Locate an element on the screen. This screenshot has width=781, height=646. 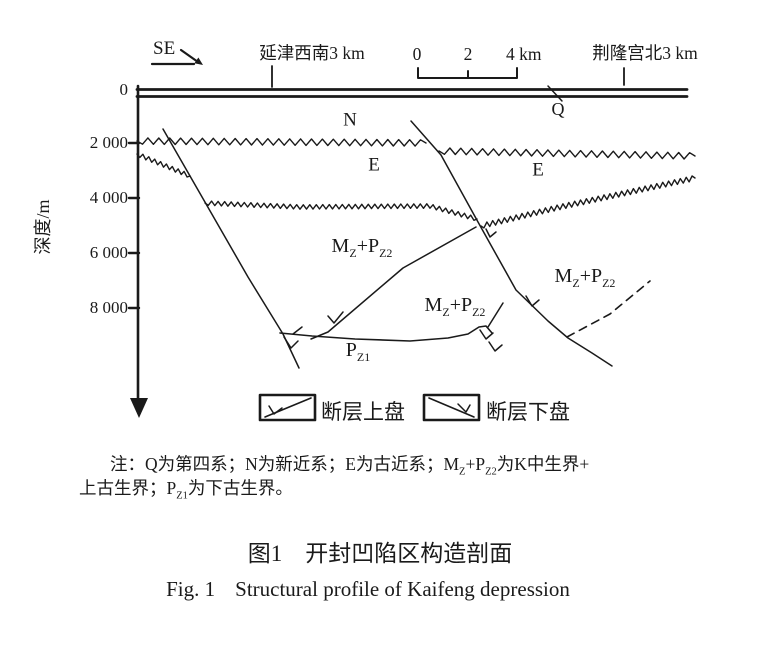
p-text: P is located at coordinates (351, 350).